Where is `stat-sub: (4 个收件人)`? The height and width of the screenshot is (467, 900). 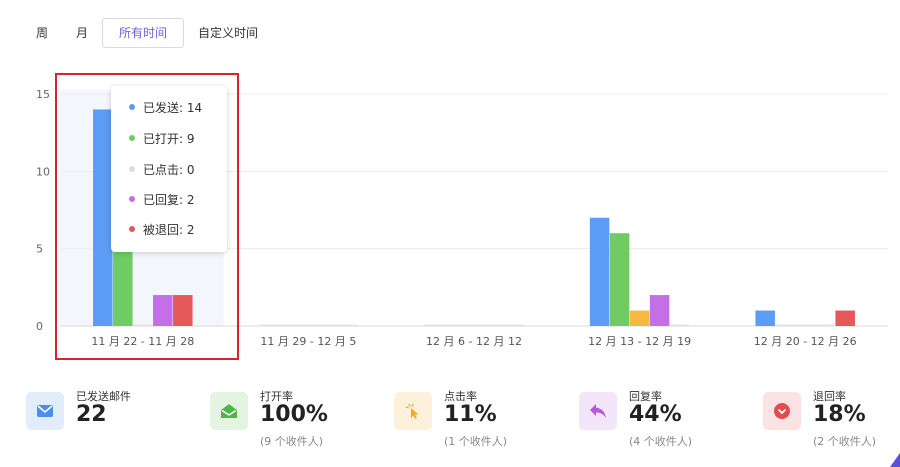 stat-sub: (4 个收件人) is located at coordinates (661, 441).